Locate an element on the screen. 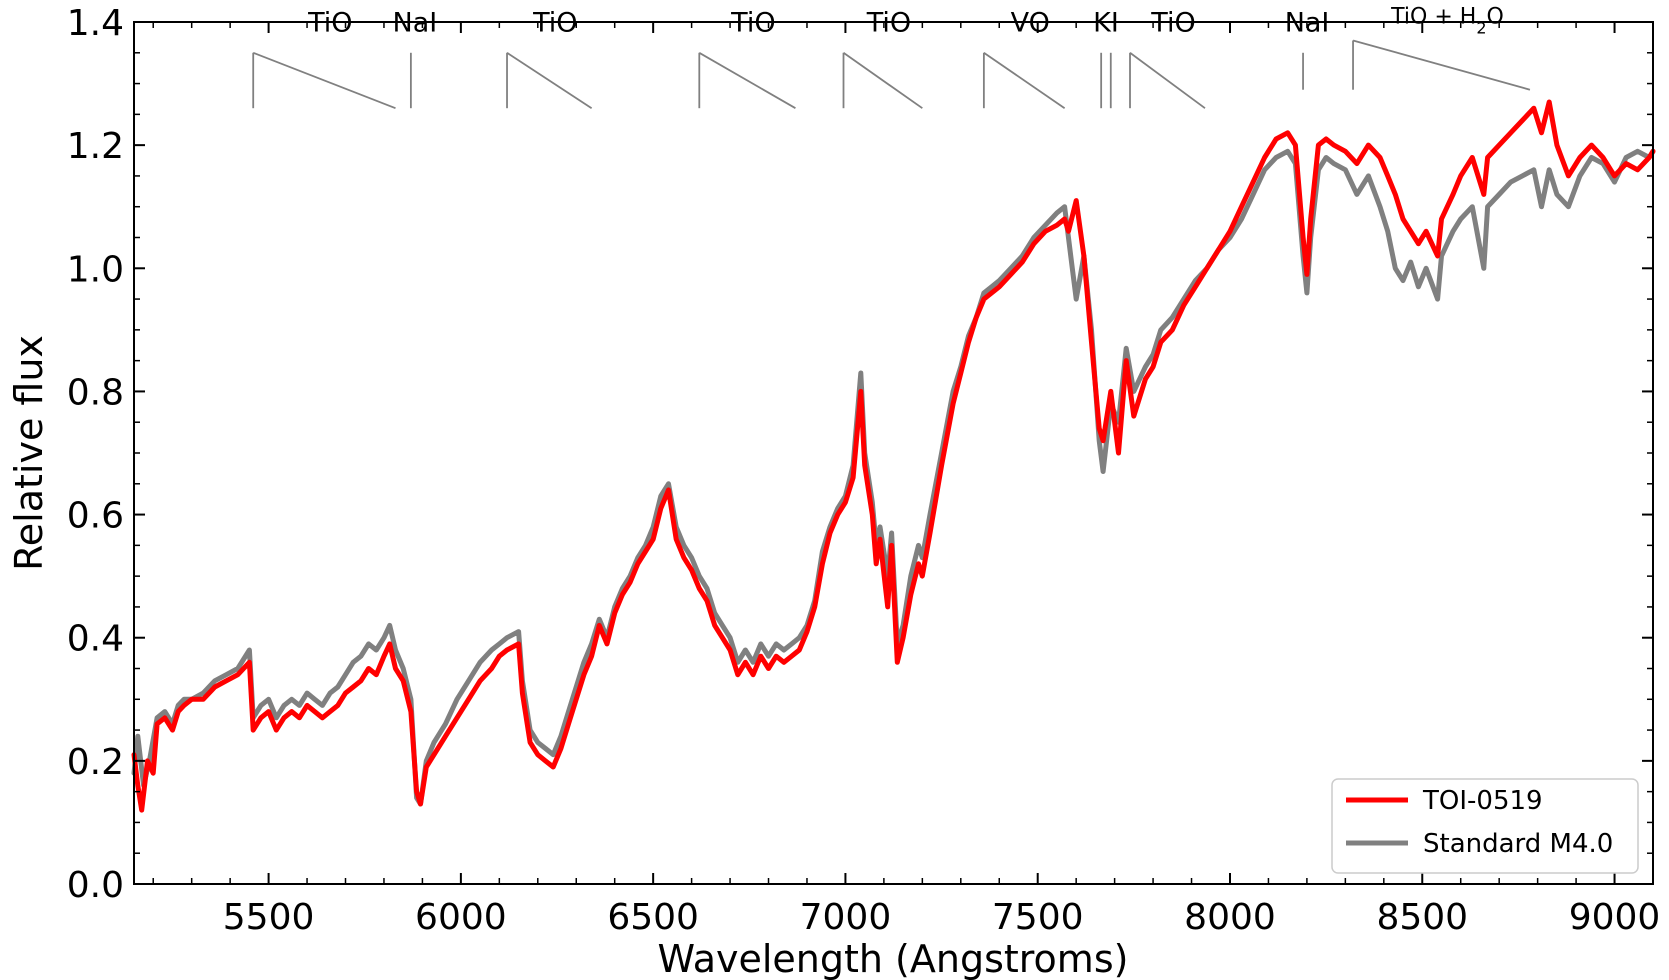 The height and width of the screenshot is (980, 1669). x-tick-label: 6000 is located at coordinates (461, 917).